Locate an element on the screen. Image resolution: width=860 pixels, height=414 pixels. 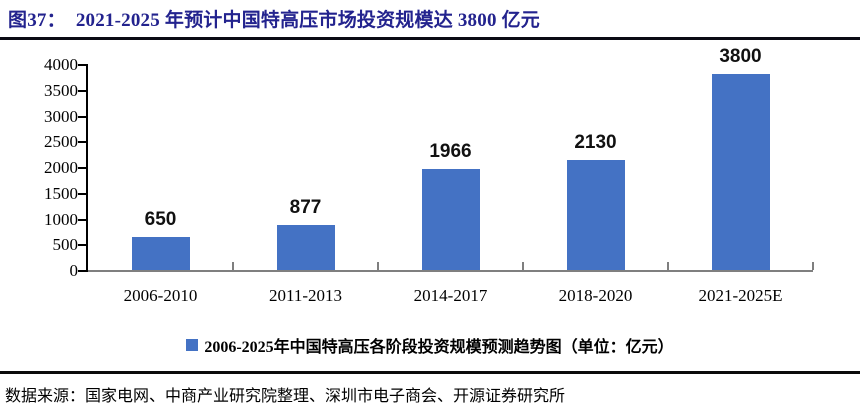
bar-value-label: 2130 is located at coordinates (595, 143).